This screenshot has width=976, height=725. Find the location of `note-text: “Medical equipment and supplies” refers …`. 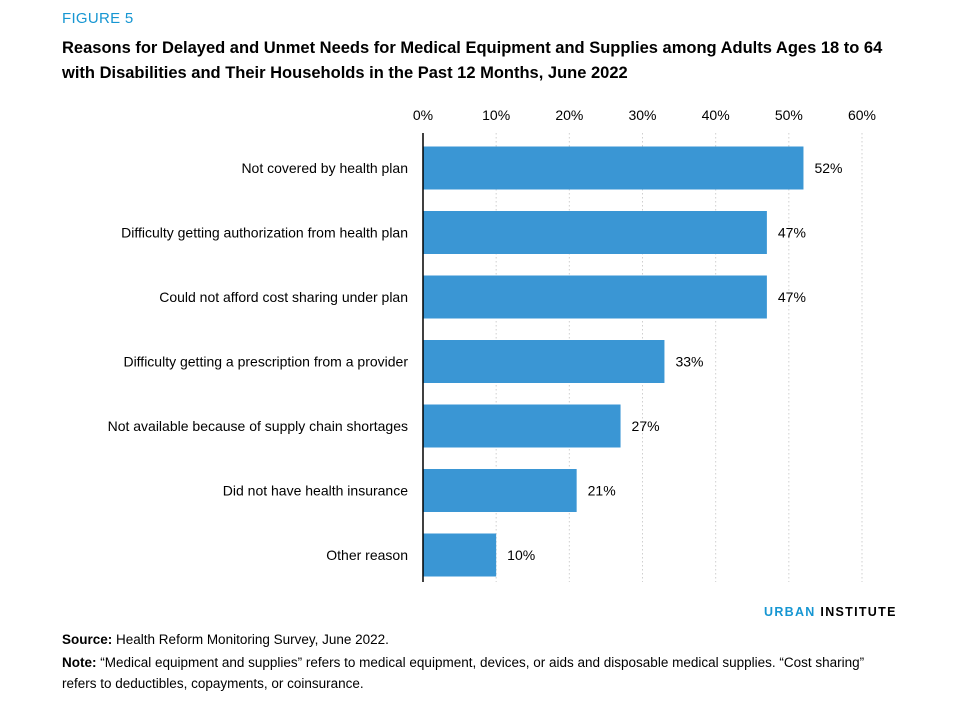

note-text: “Medical equipment and supplies” refers … is located at coordinates (463, 673).